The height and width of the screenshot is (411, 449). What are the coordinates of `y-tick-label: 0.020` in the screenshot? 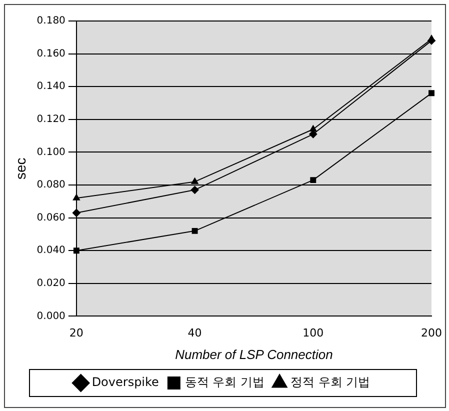 It's located at (51, 283).